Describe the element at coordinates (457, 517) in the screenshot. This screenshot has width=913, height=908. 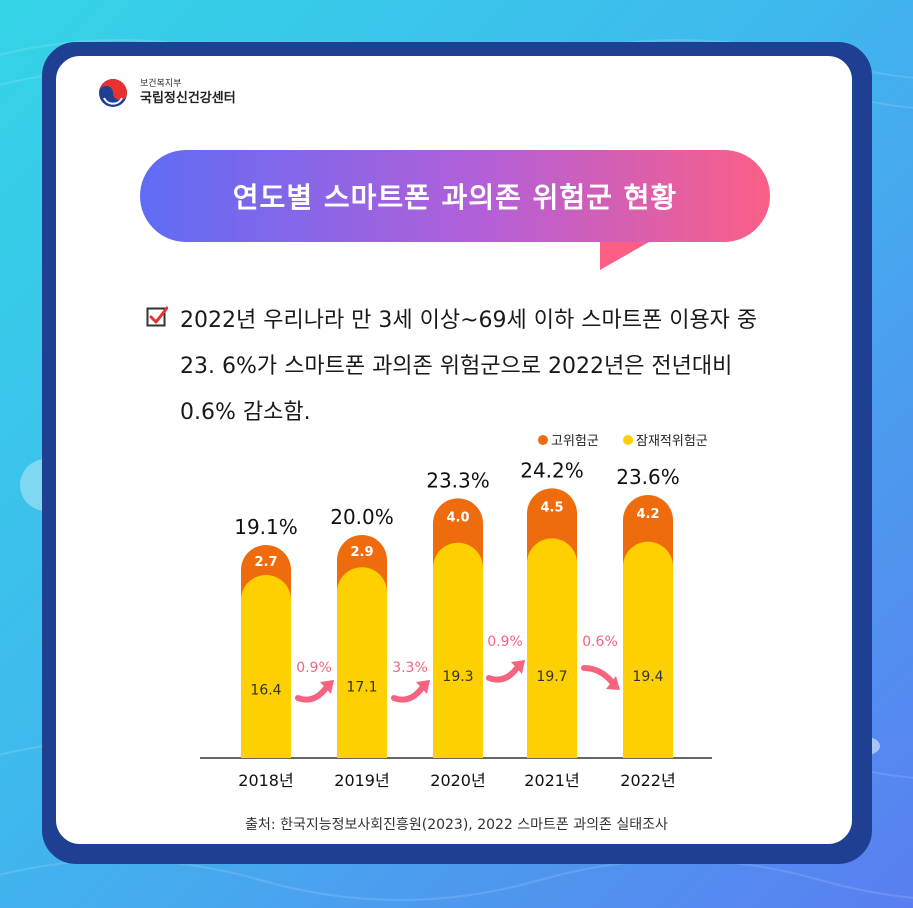
I see `high-risk-value-label: 4.0` at that location.